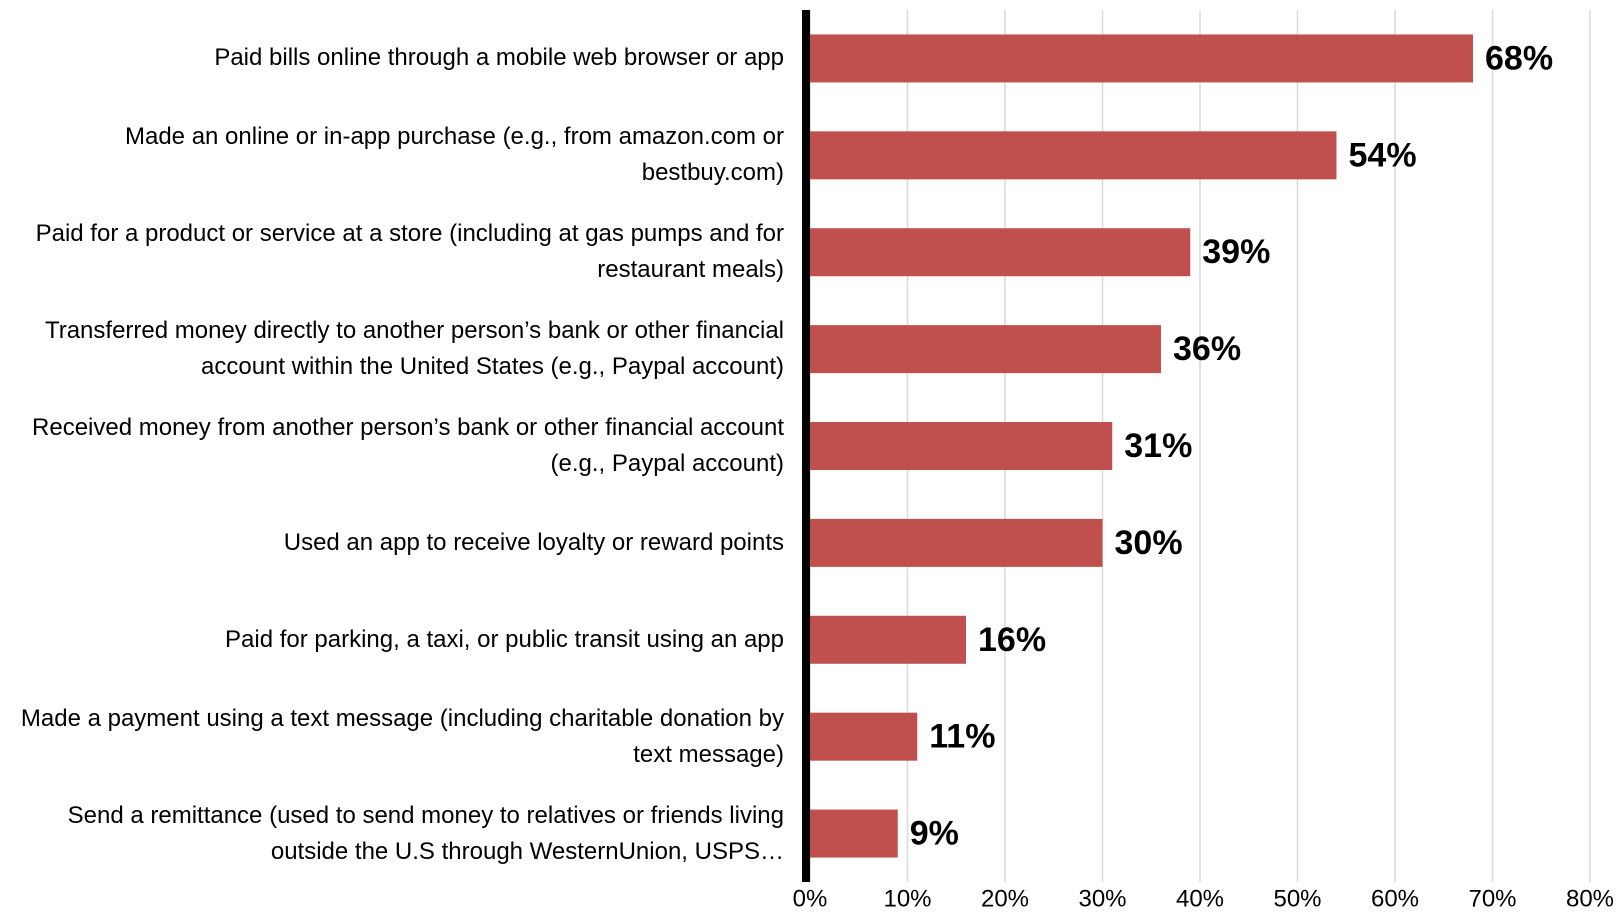  Describe the element at coordinates (1207, 349) in the screenshot. I see `value-label: 36%` at that location.